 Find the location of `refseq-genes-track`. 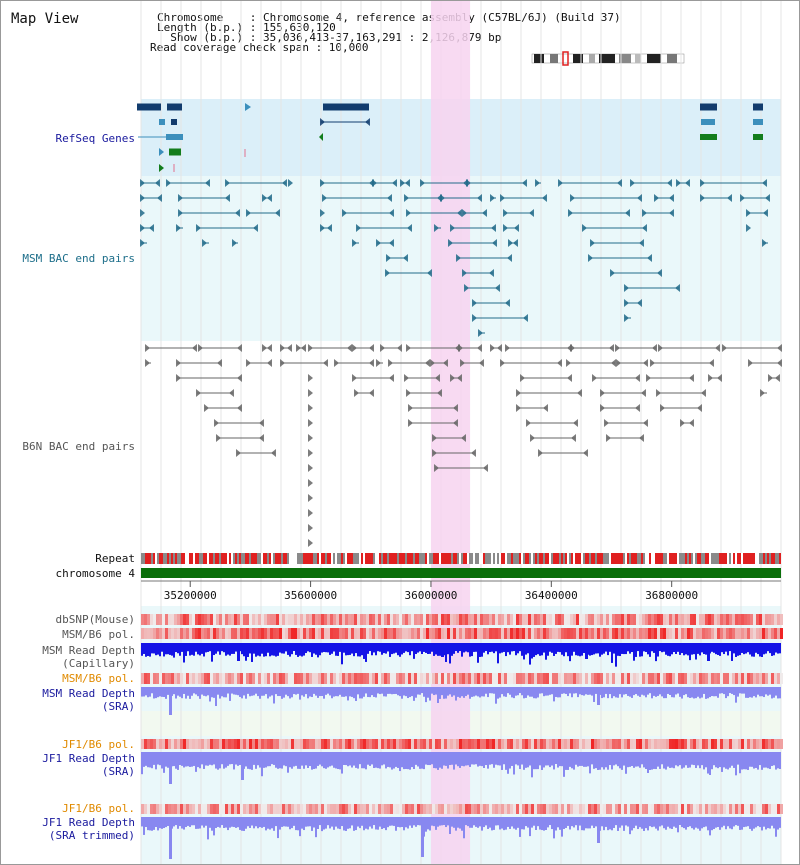

refseq-genes-track is located at coordinates (450, 137).